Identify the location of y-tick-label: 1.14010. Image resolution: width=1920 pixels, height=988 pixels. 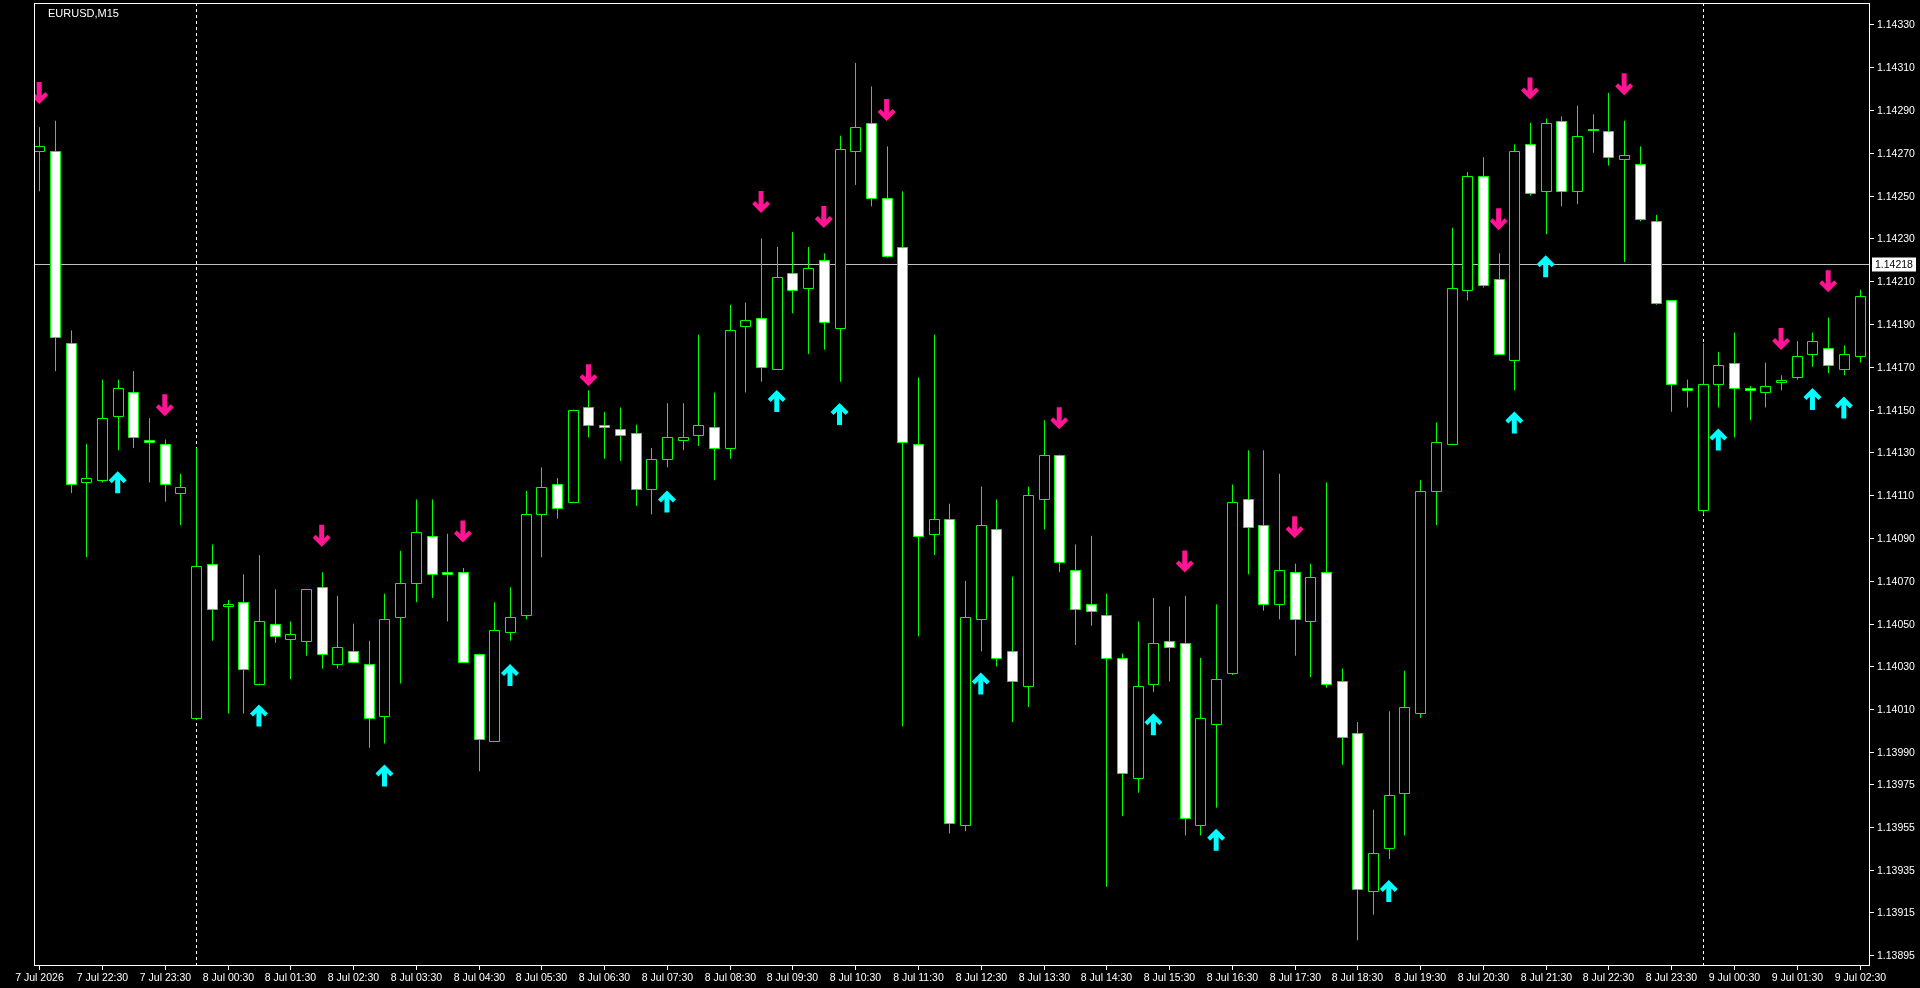
(1896, 709).